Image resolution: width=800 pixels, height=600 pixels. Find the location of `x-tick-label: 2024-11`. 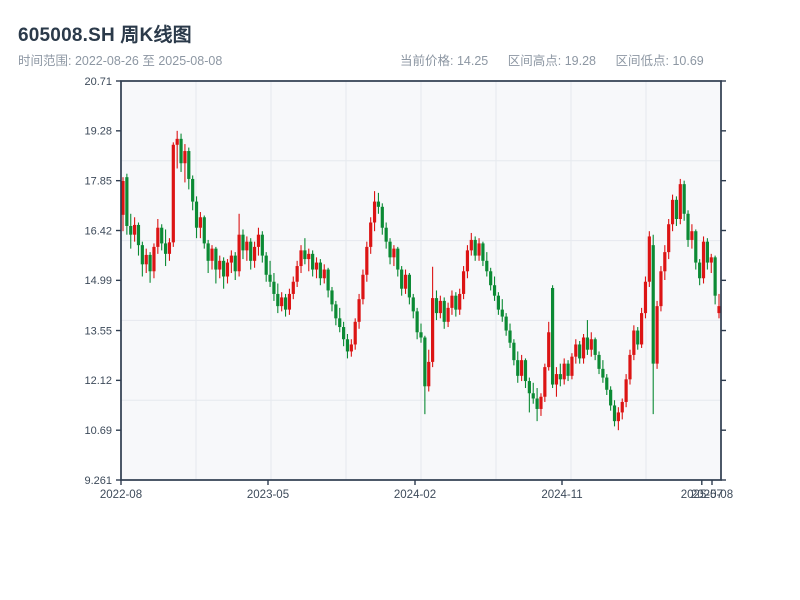

x-tick-label: 2024-11 is located at coordinates (561, 495).